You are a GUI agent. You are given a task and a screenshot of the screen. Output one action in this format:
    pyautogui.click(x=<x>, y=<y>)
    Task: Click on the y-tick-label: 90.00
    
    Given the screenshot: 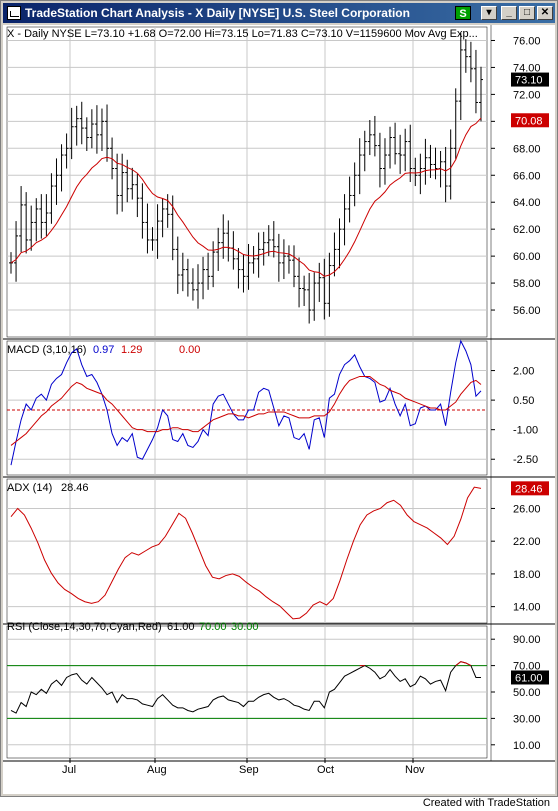 What is the action you would take?
    pyautogui.click(x=527, y=640)
    